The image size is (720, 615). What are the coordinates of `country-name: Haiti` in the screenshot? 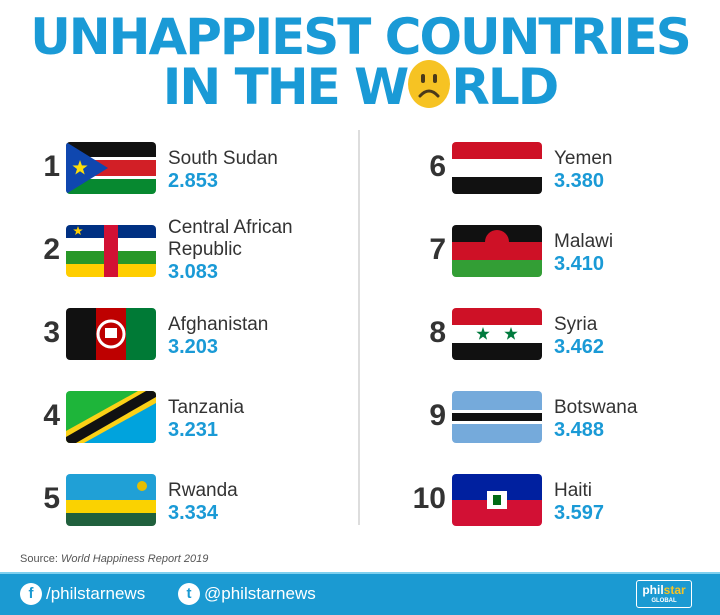 It's located at (573, 490).